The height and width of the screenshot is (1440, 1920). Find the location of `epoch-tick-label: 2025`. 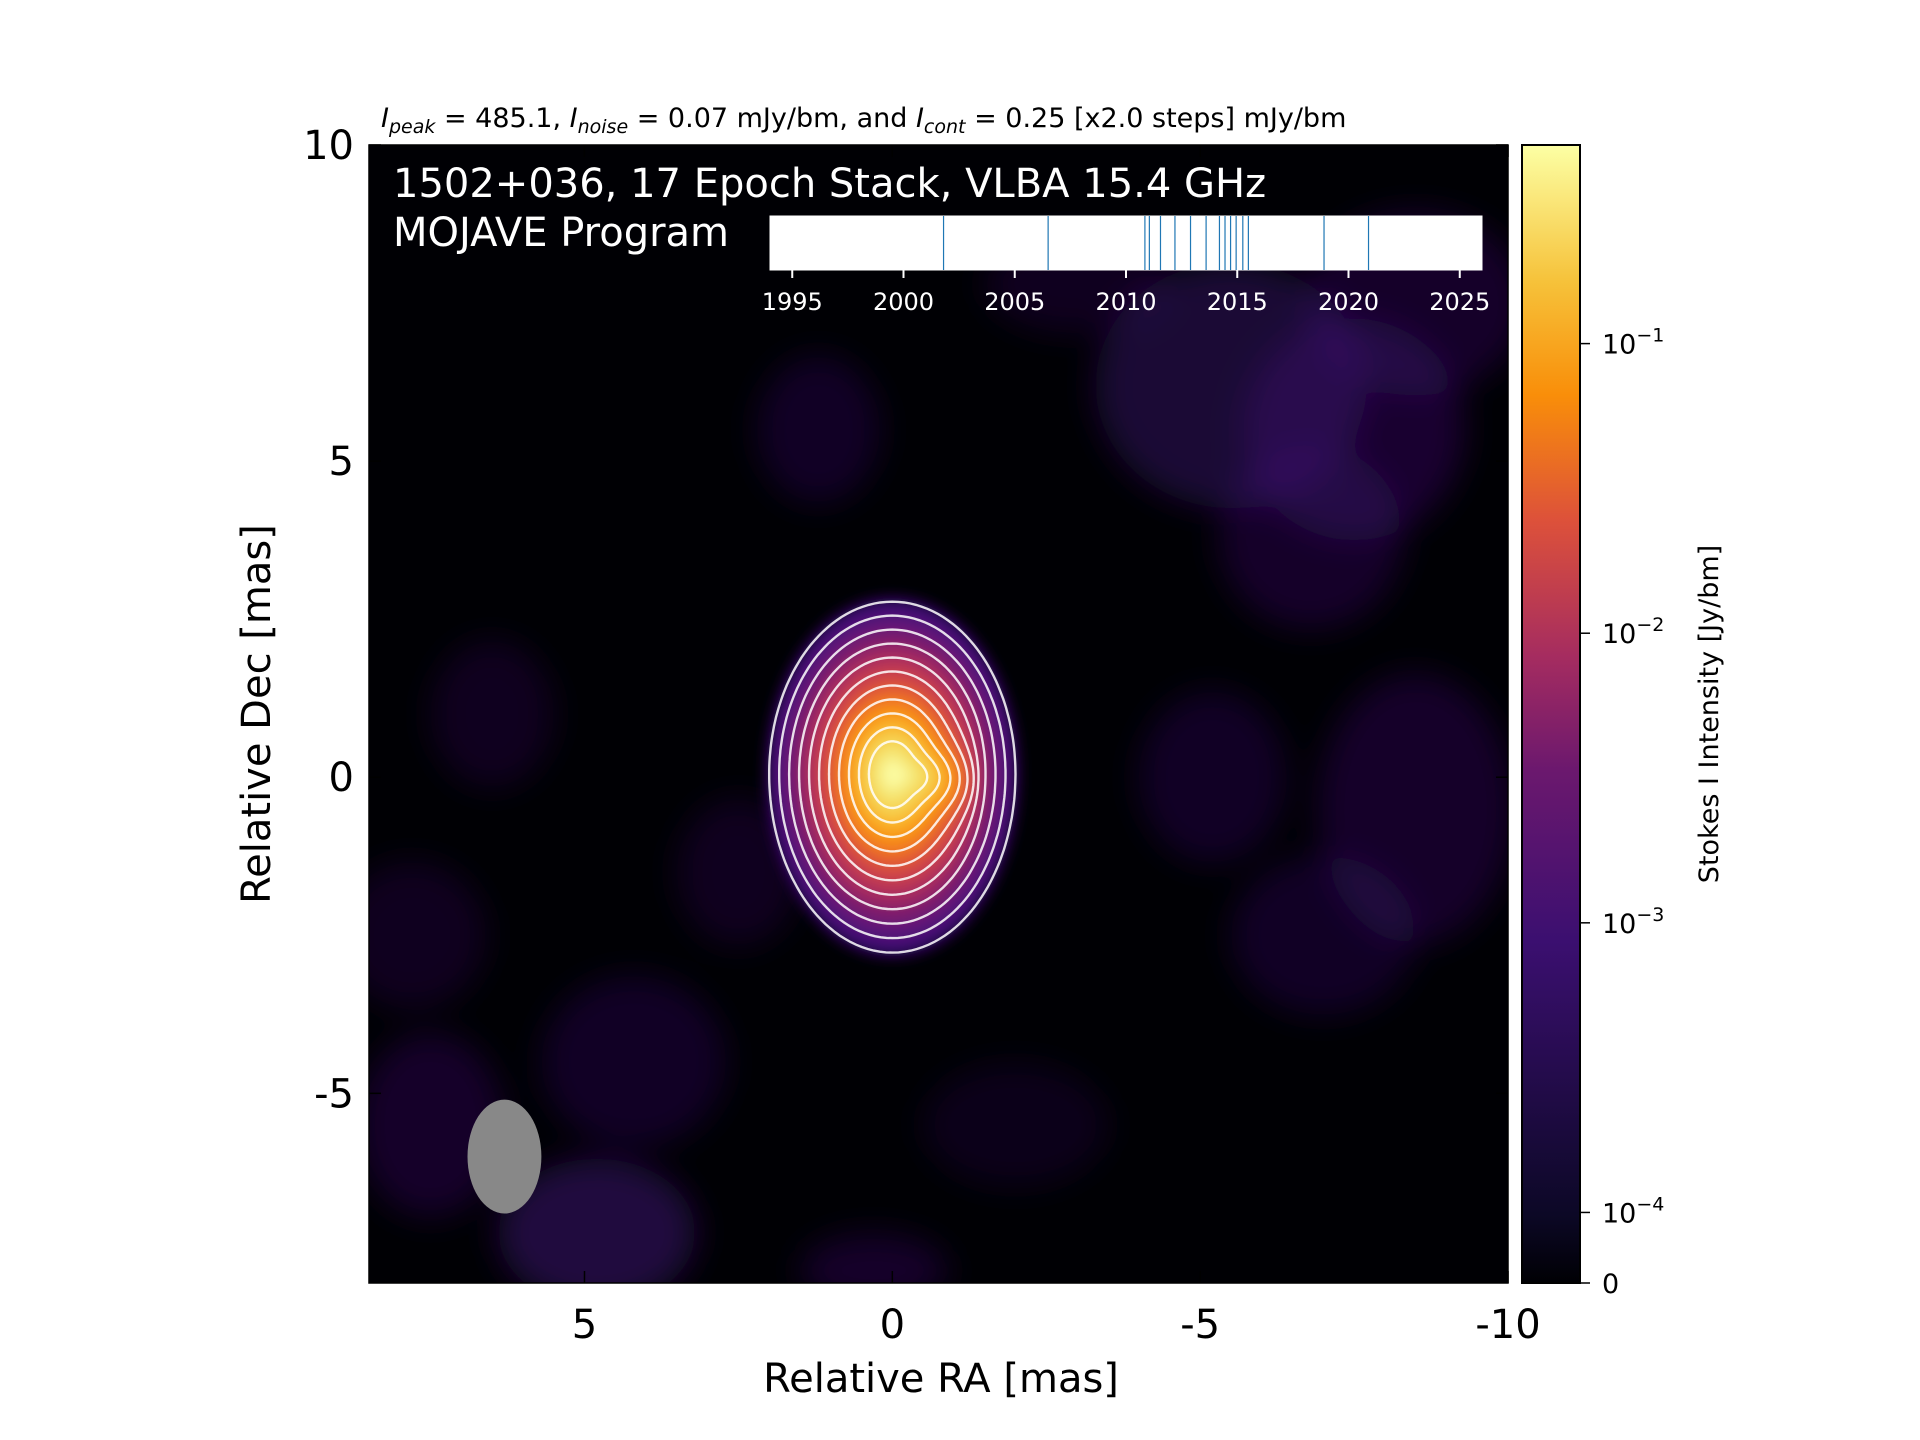

epoch-tick-label: 2025 is located at coordinates (1459, 302).